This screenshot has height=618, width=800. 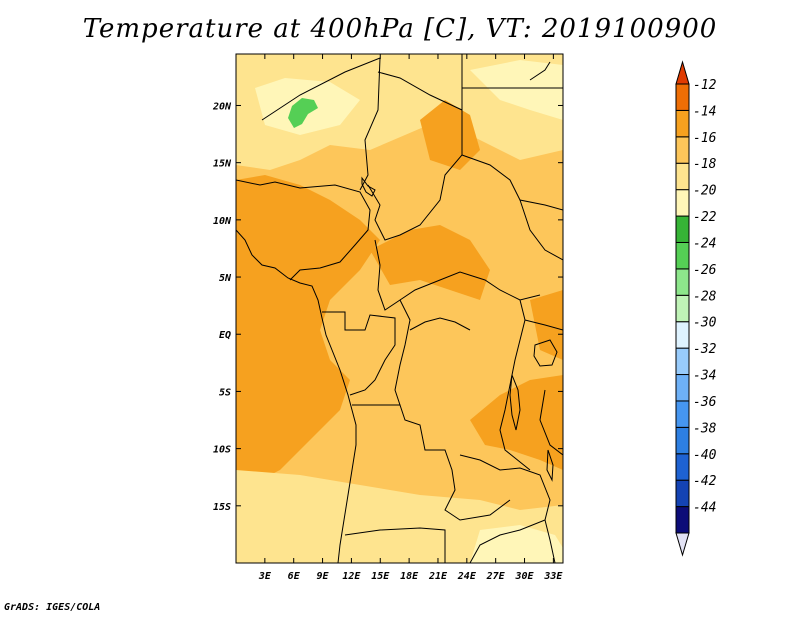 I want to click on y-tick-label: 5S, so click(x=225, y=392).